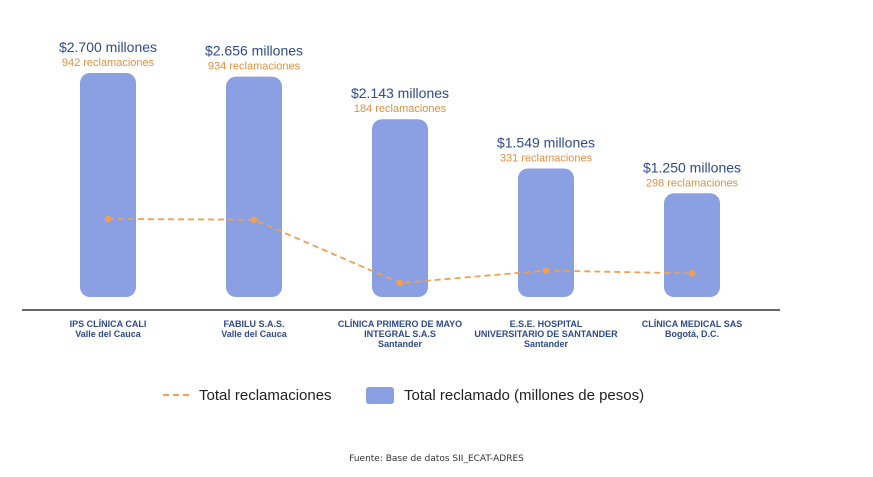 The image size is (873, 477). Describe the element at coordinates (524, 395) in the screenshot. I see `legend-bar-label: Total reclamado (millones de pesos)` at that location.